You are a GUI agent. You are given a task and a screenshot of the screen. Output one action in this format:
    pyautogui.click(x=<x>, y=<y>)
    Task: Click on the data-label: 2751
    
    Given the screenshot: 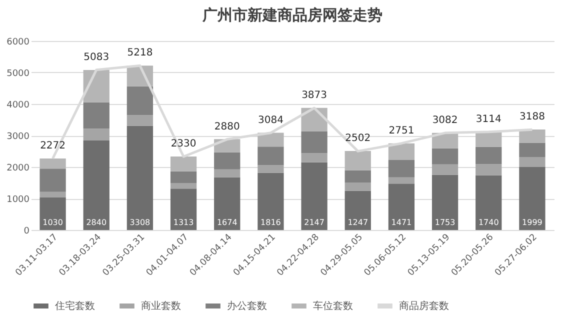 What is the action you would take?
    pyautogui.click(x=401, y=130)
    